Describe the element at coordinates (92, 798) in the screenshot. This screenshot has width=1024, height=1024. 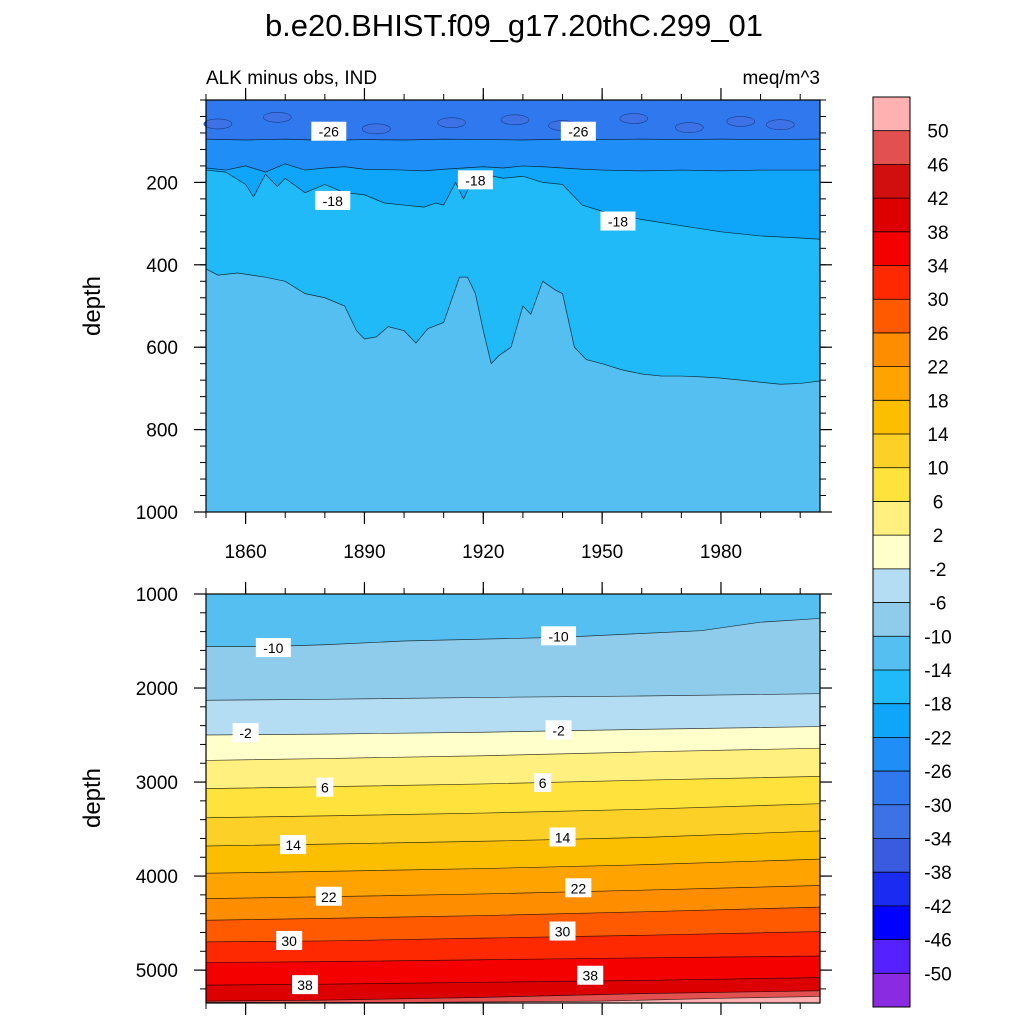
I see `lower-y-axis-label: depth` at that location.